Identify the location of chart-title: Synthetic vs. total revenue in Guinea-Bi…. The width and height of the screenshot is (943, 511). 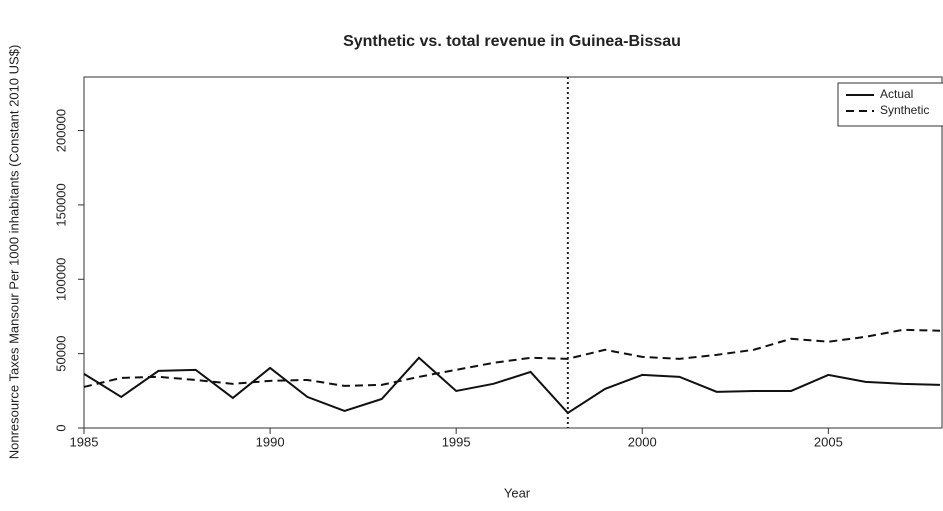
(512, 41).